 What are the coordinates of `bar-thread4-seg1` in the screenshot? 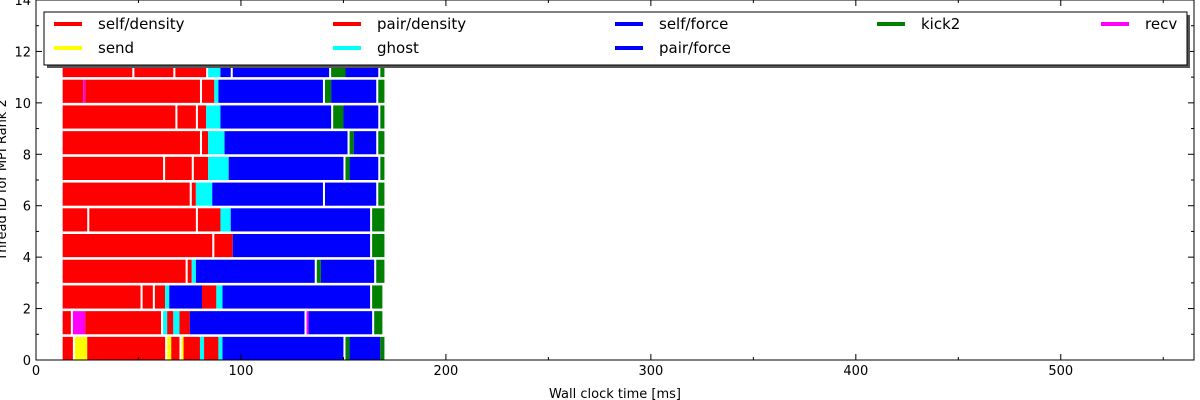 It's located at (223, 246).